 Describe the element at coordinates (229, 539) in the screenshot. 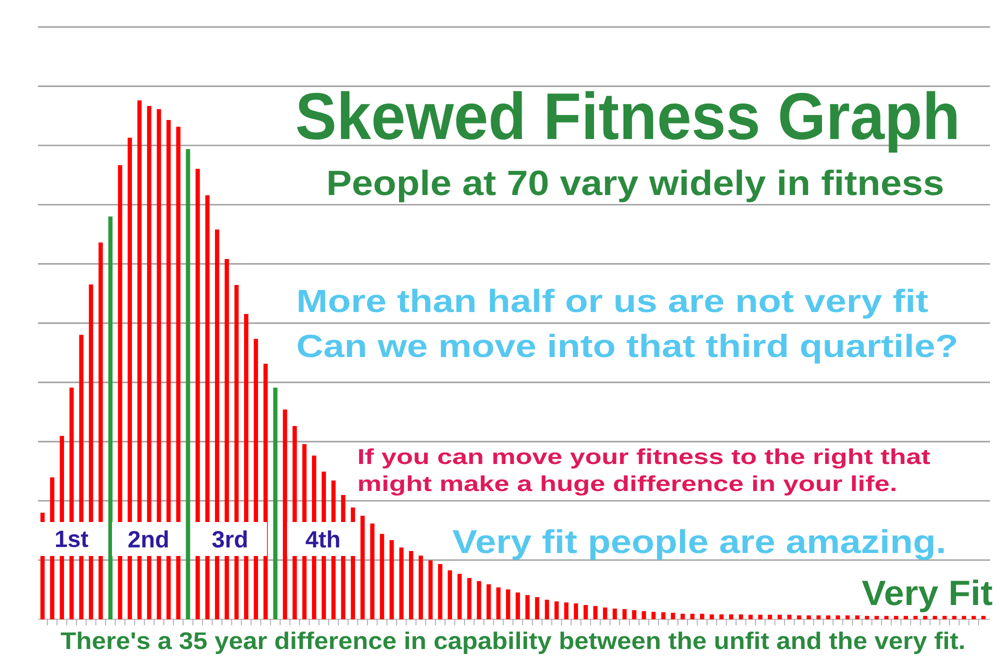

I see `annotation: 3rd` at that location.